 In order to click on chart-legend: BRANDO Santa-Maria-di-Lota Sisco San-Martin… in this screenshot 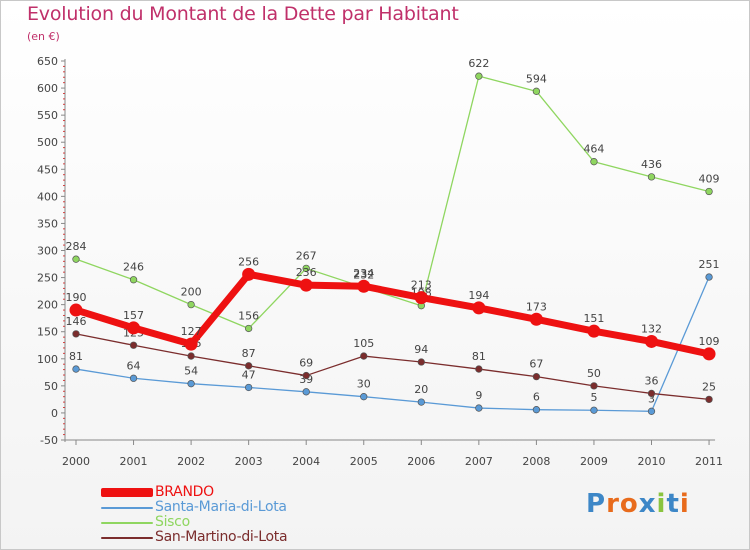, I will do `click(194, 514)`.